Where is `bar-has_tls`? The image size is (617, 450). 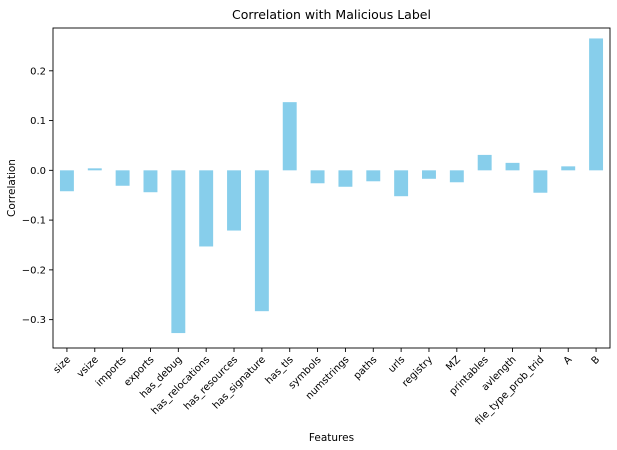 bar-has_tls is located at coordinates (289, 136).